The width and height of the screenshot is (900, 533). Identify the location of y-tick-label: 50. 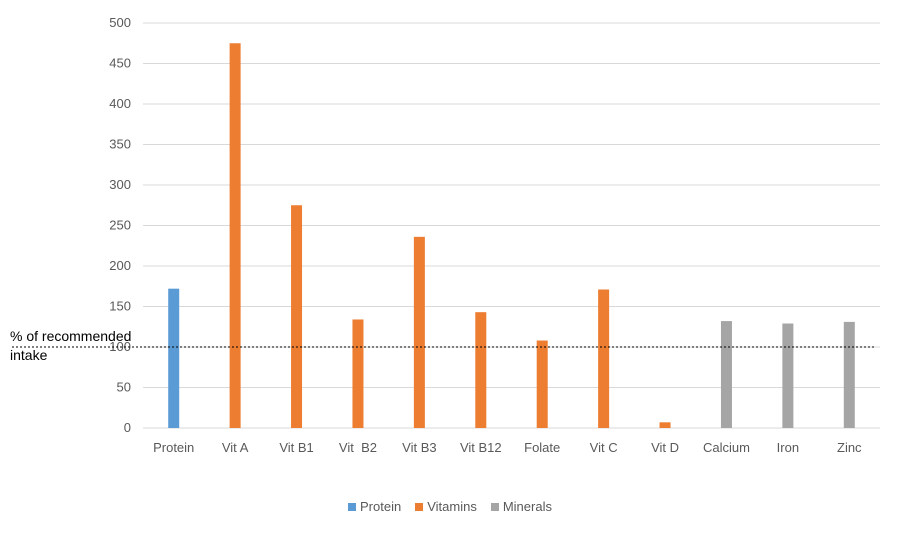
(124, 387).